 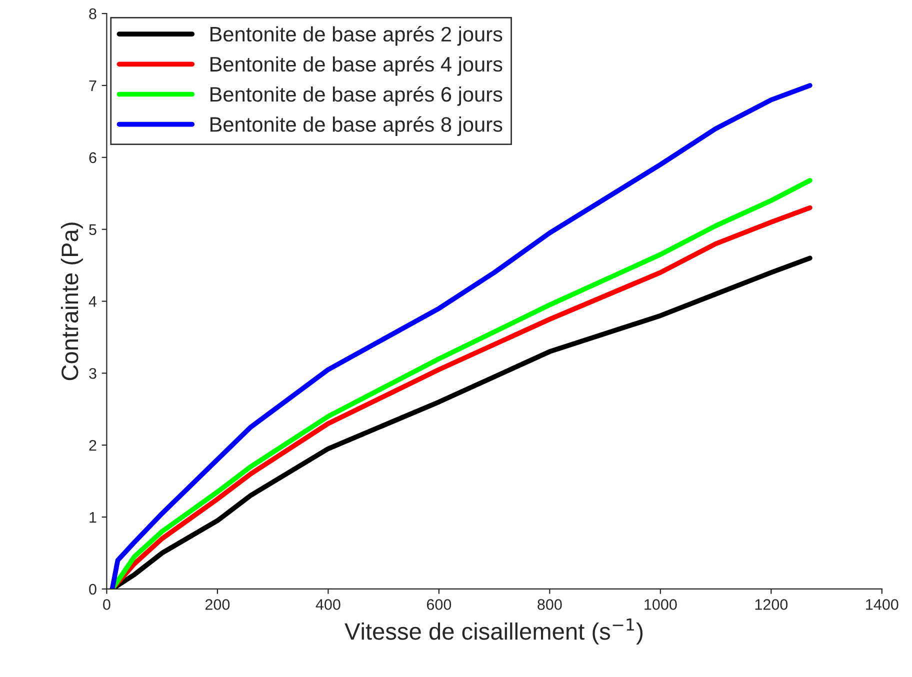 What do you see at coordinates (550, 604) in the screenshot?
I see `x-tick-label: 800` at bounding box center [550, 604].